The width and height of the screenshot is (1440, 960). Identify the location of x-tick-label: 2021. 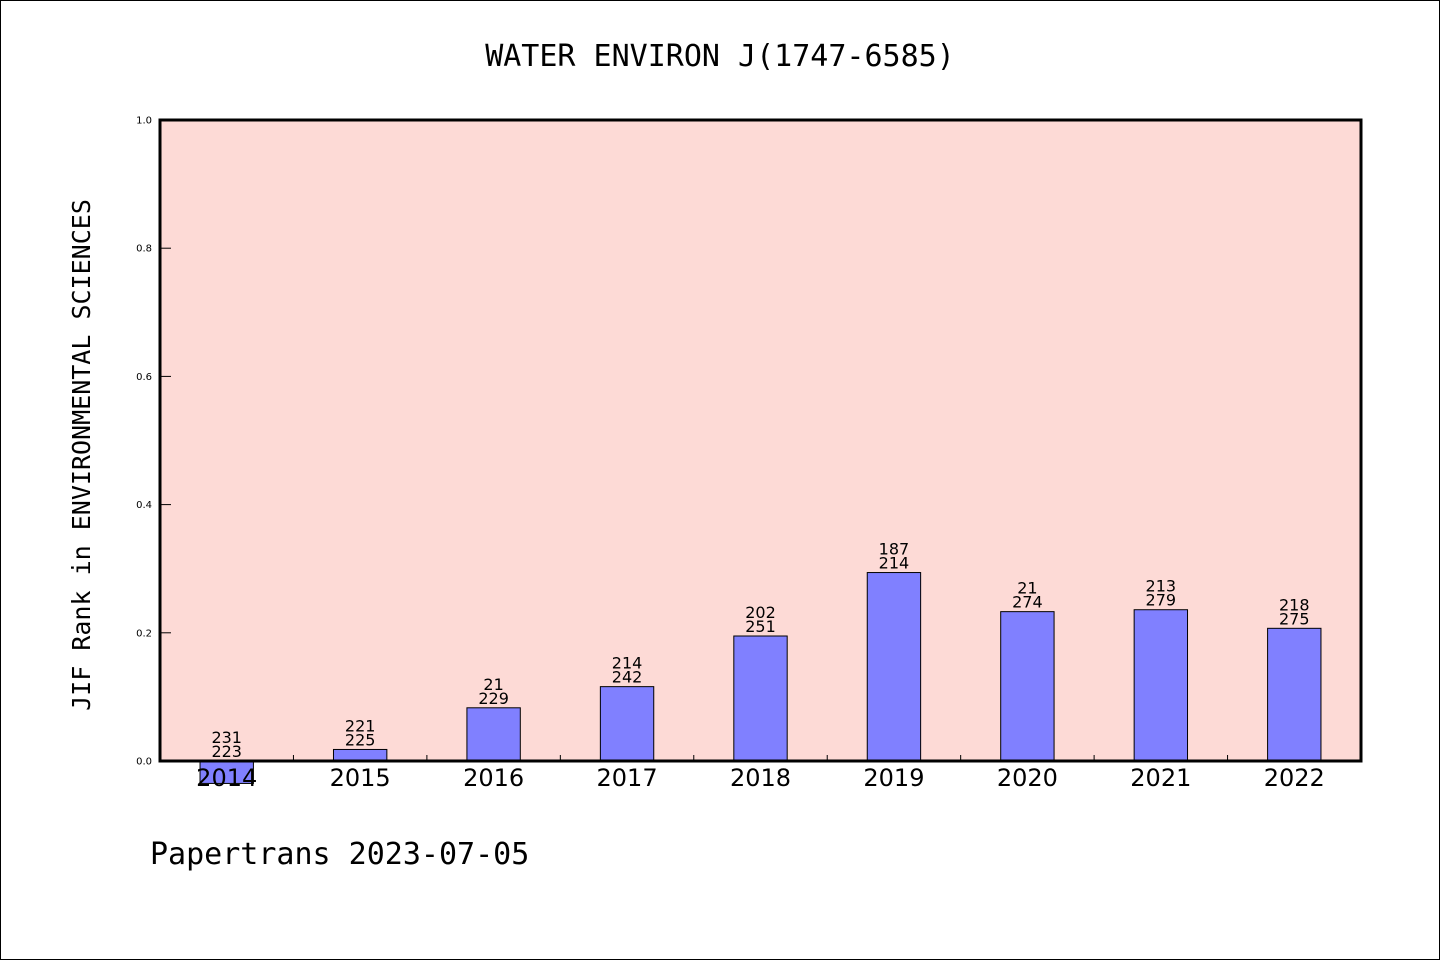
(1160, 778).